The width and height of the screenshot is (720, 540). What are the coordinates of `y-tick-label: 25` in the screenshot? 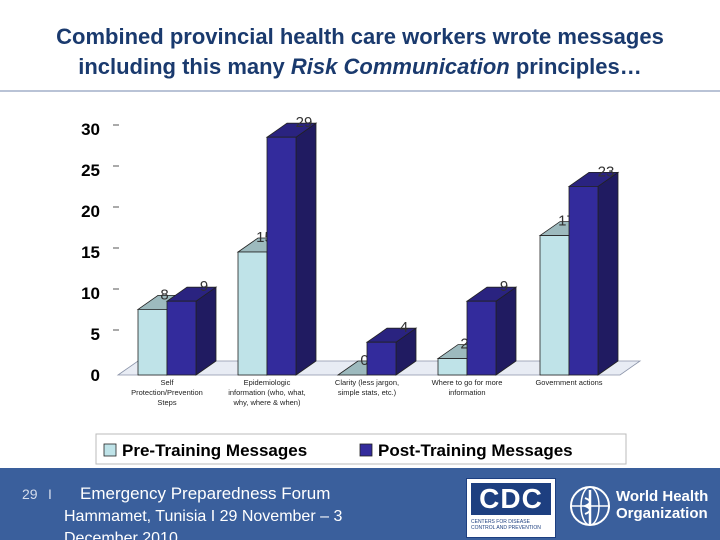 It's located at (90, 170).